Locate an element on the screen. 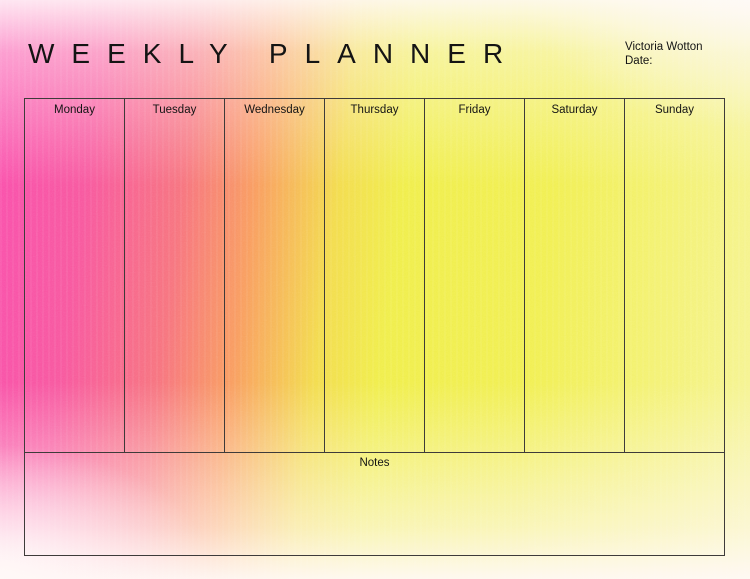 This screenshot has height=579, width=750. owner-name: Victoria Wotton is located at coordinates (664, 47).